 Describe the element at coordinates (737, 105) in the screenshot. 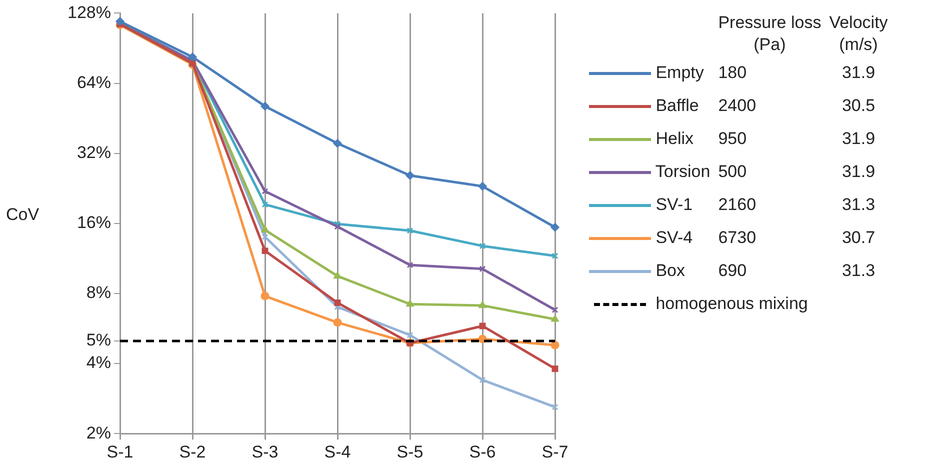

I see `text: 2400` at that location.